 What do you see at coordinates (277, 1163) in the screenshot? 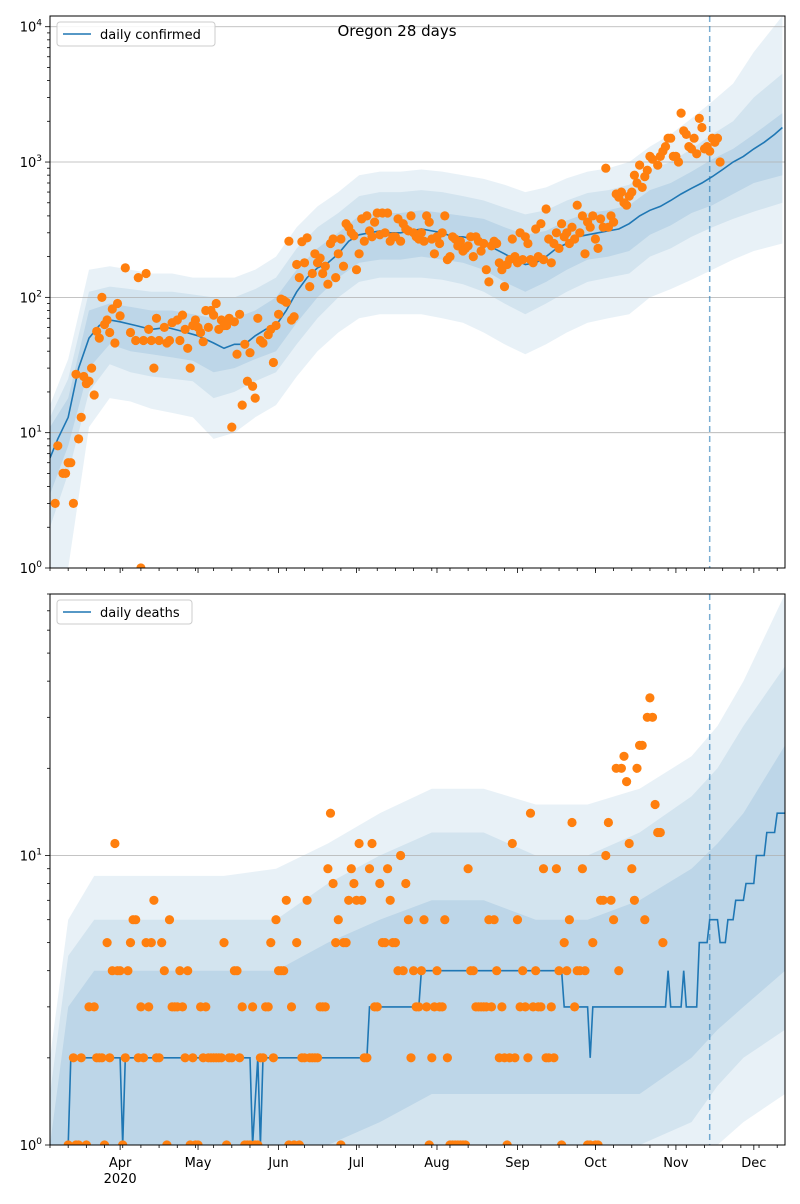
I see `x-tick-label: Jun` at bounding box center [277, 1163].